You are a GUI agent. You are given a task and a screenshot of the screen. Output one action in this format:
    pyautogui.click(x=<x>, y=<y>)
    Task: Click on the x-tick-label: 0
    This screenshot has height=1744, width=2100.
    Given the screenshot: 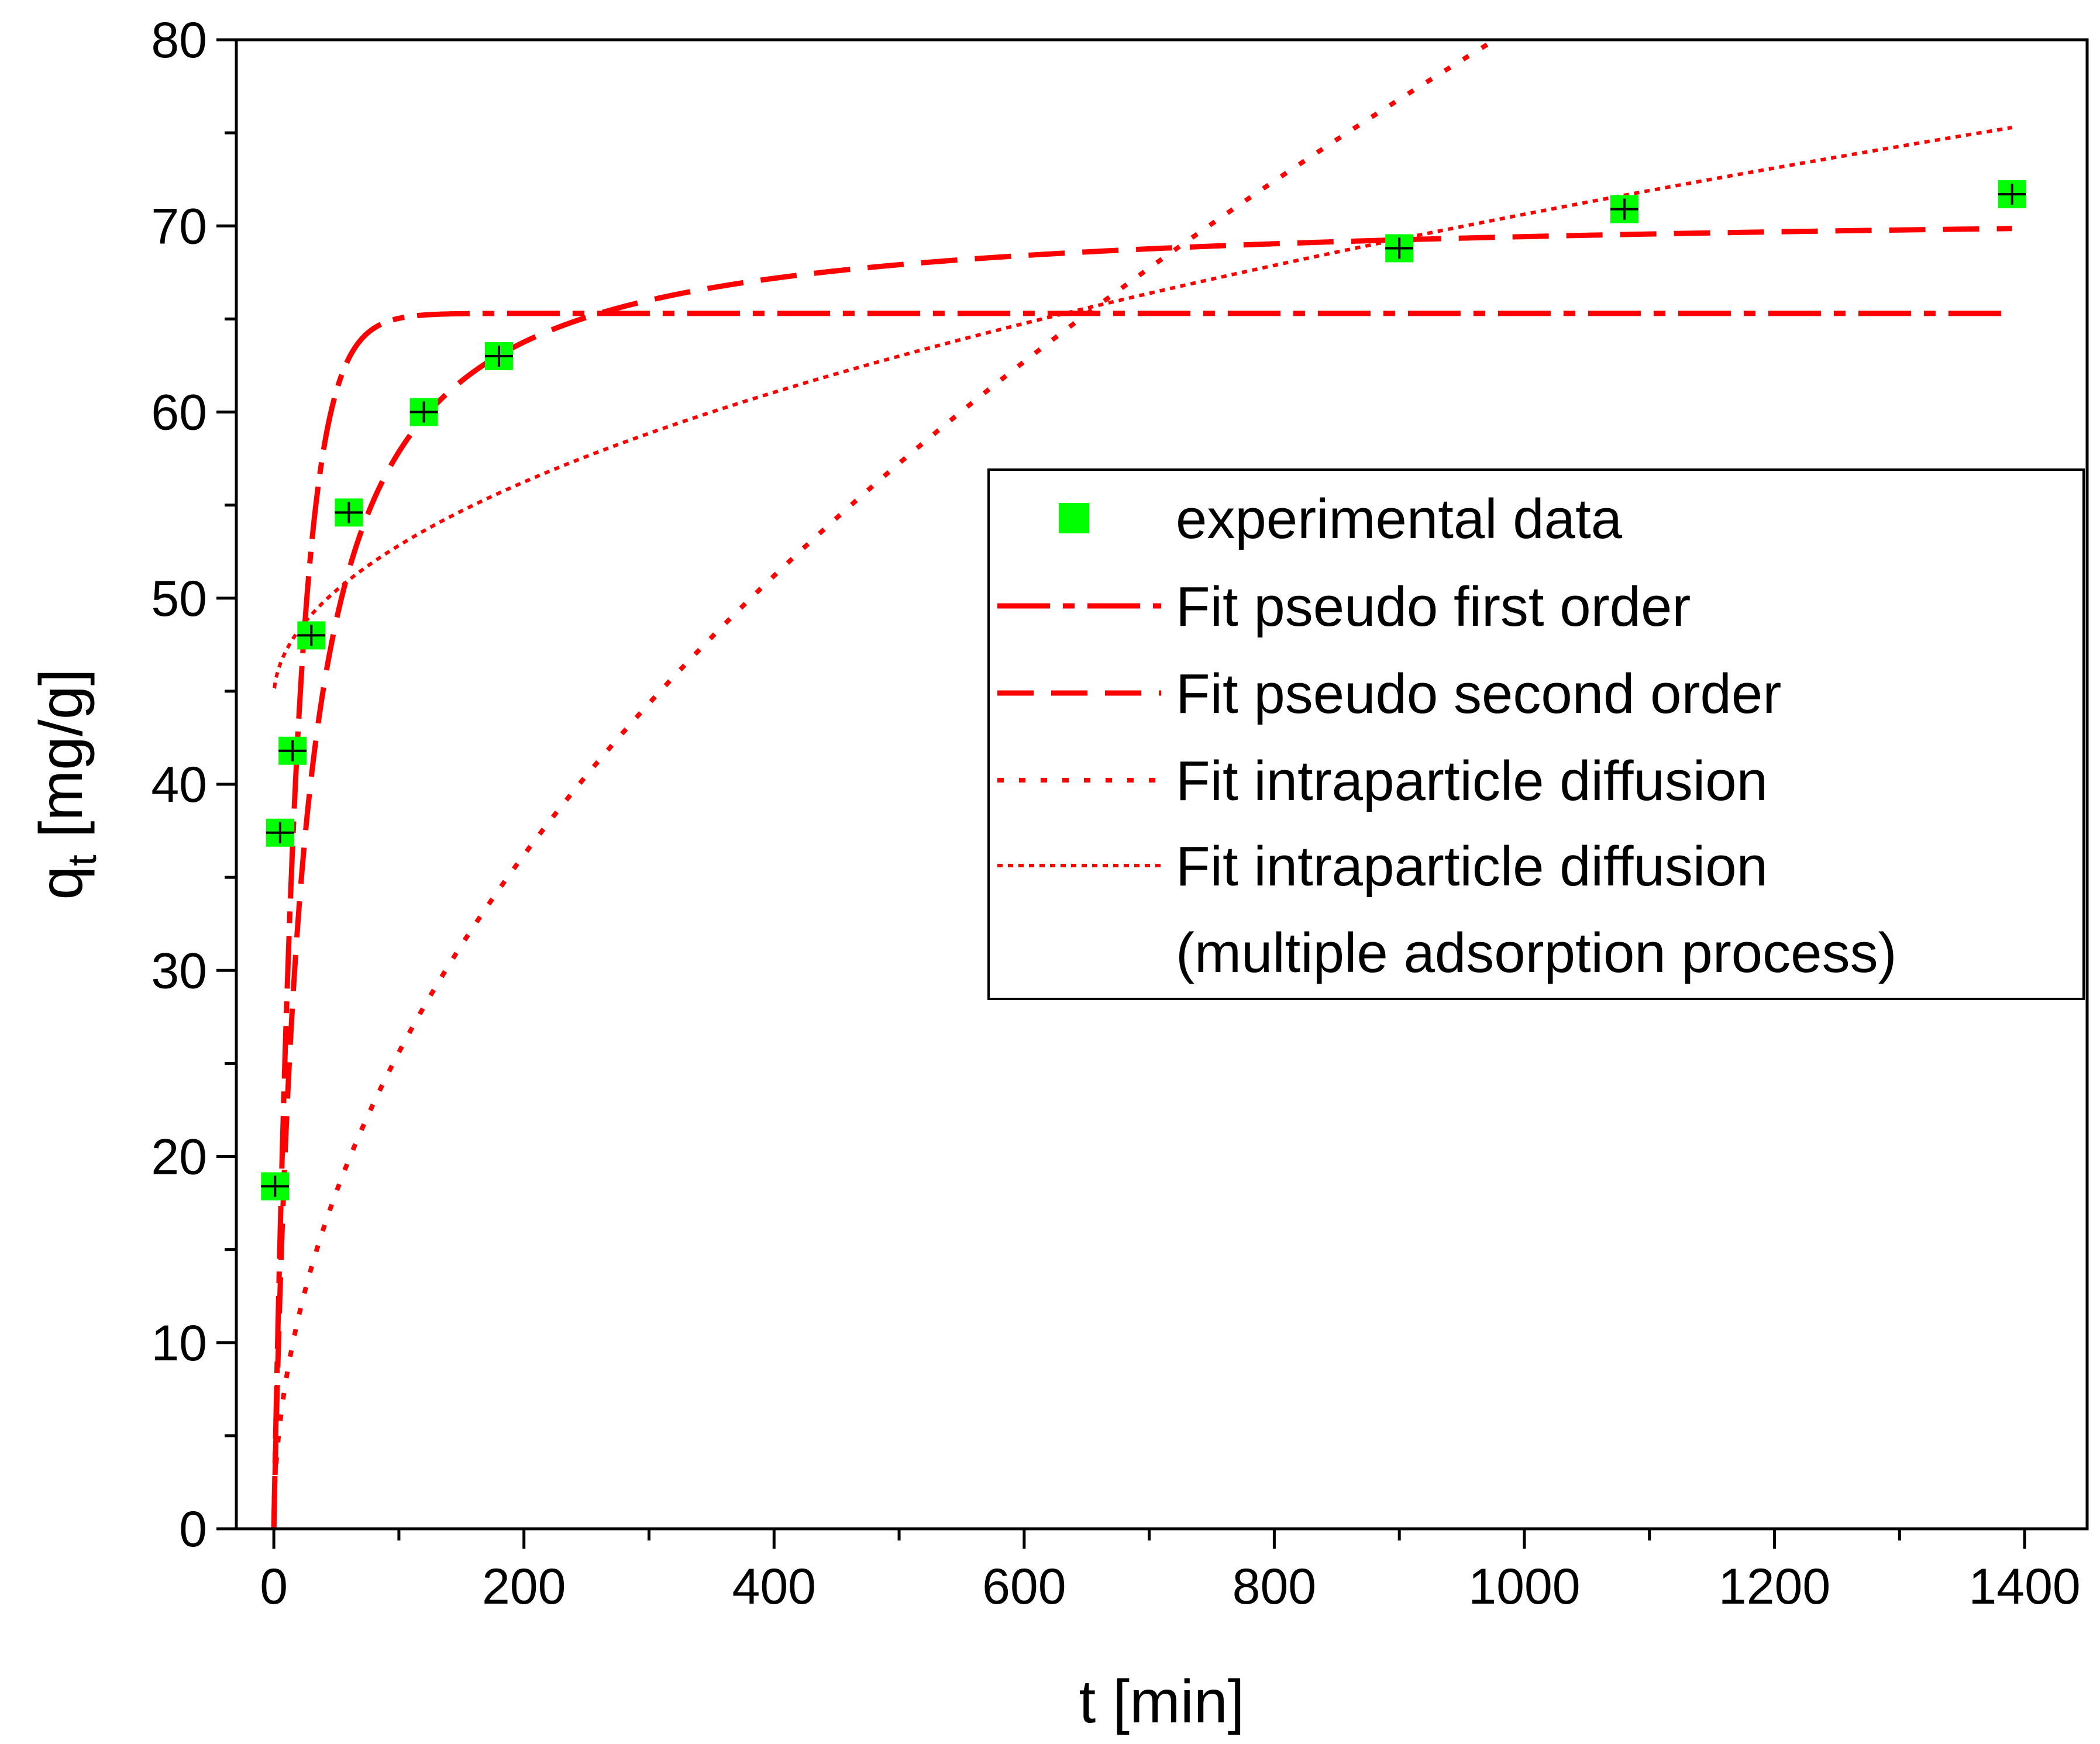 What is the action you would take?
    pyautogui.click(x=274, y=1587)
    